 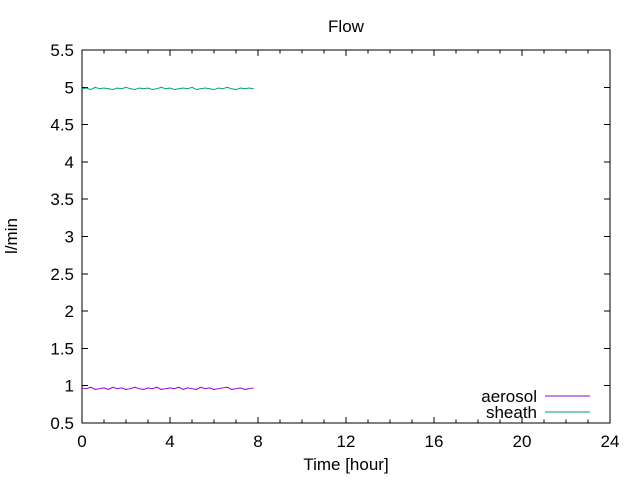 I want to click on chart-title: Flow, so click(x=346, y=26).